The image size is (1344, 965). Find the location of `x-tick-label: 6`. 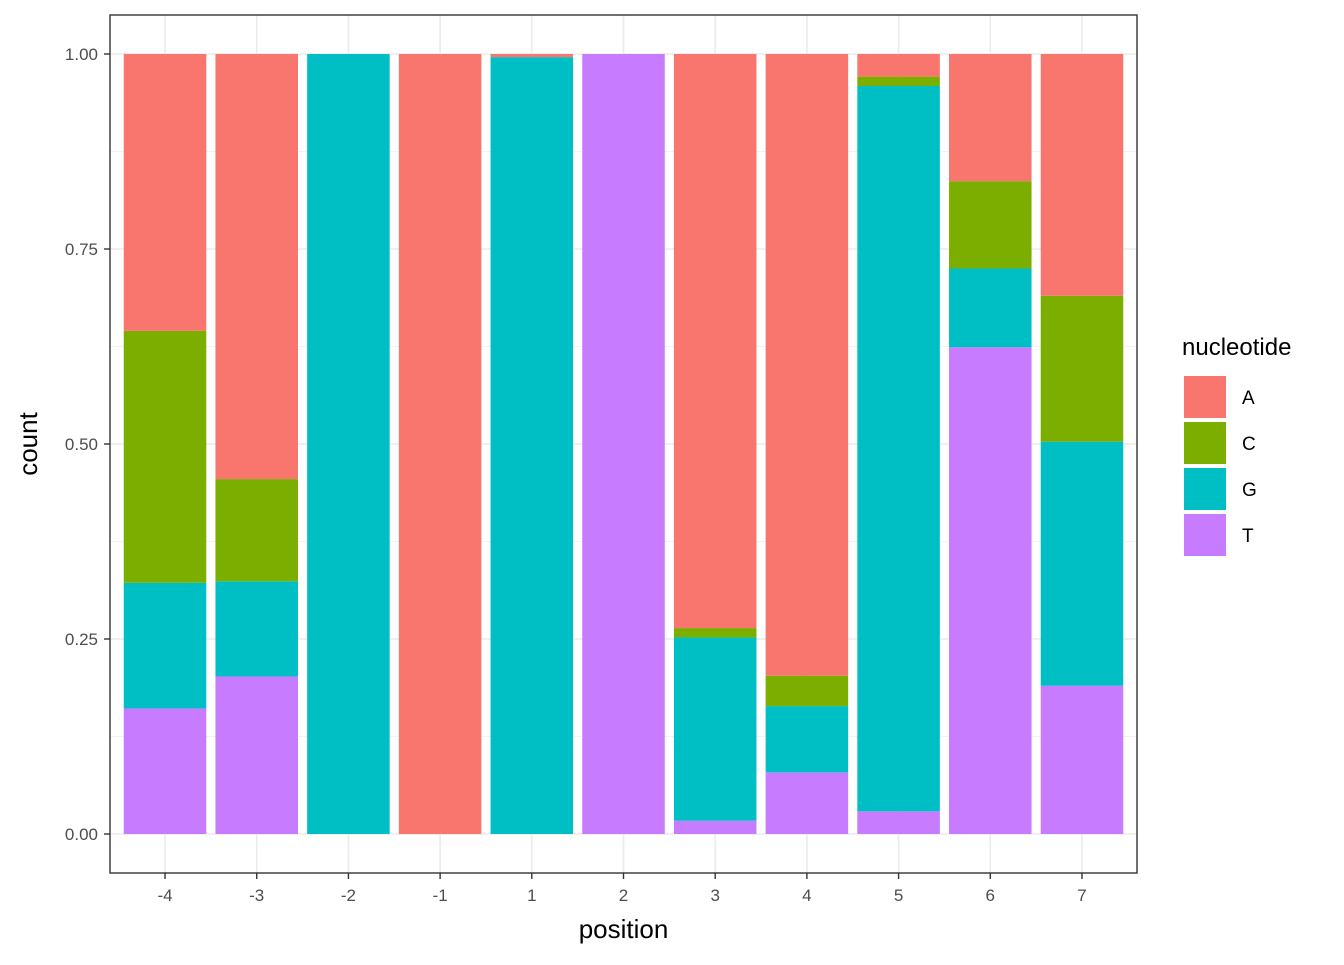

x-tick-label: 6 is located at coordinates (990, 895).